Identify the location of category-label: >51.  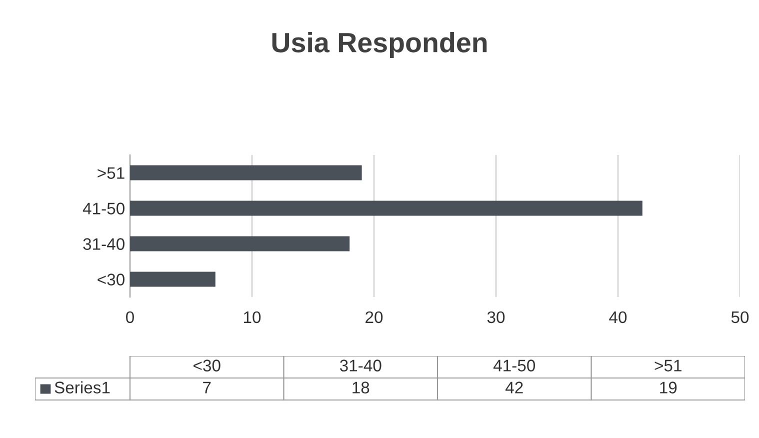
(668, 366).